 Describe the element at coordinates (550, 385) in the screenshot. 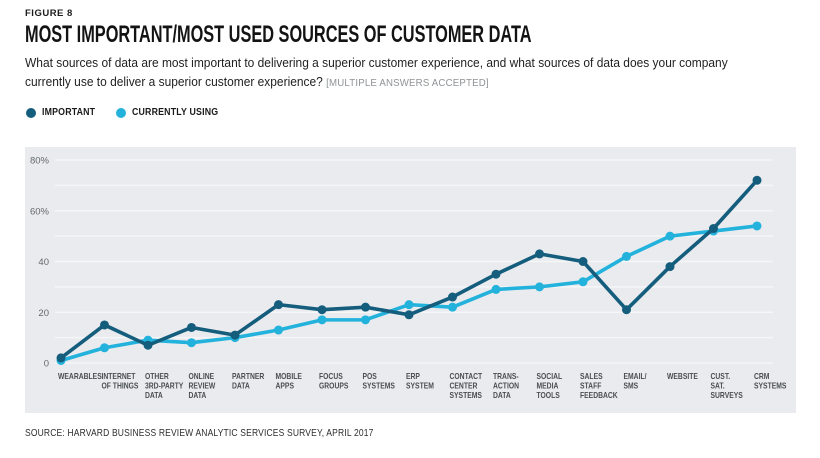

I see `x-axis-label: SOCIAL MEDIA TOOLS` at that location.